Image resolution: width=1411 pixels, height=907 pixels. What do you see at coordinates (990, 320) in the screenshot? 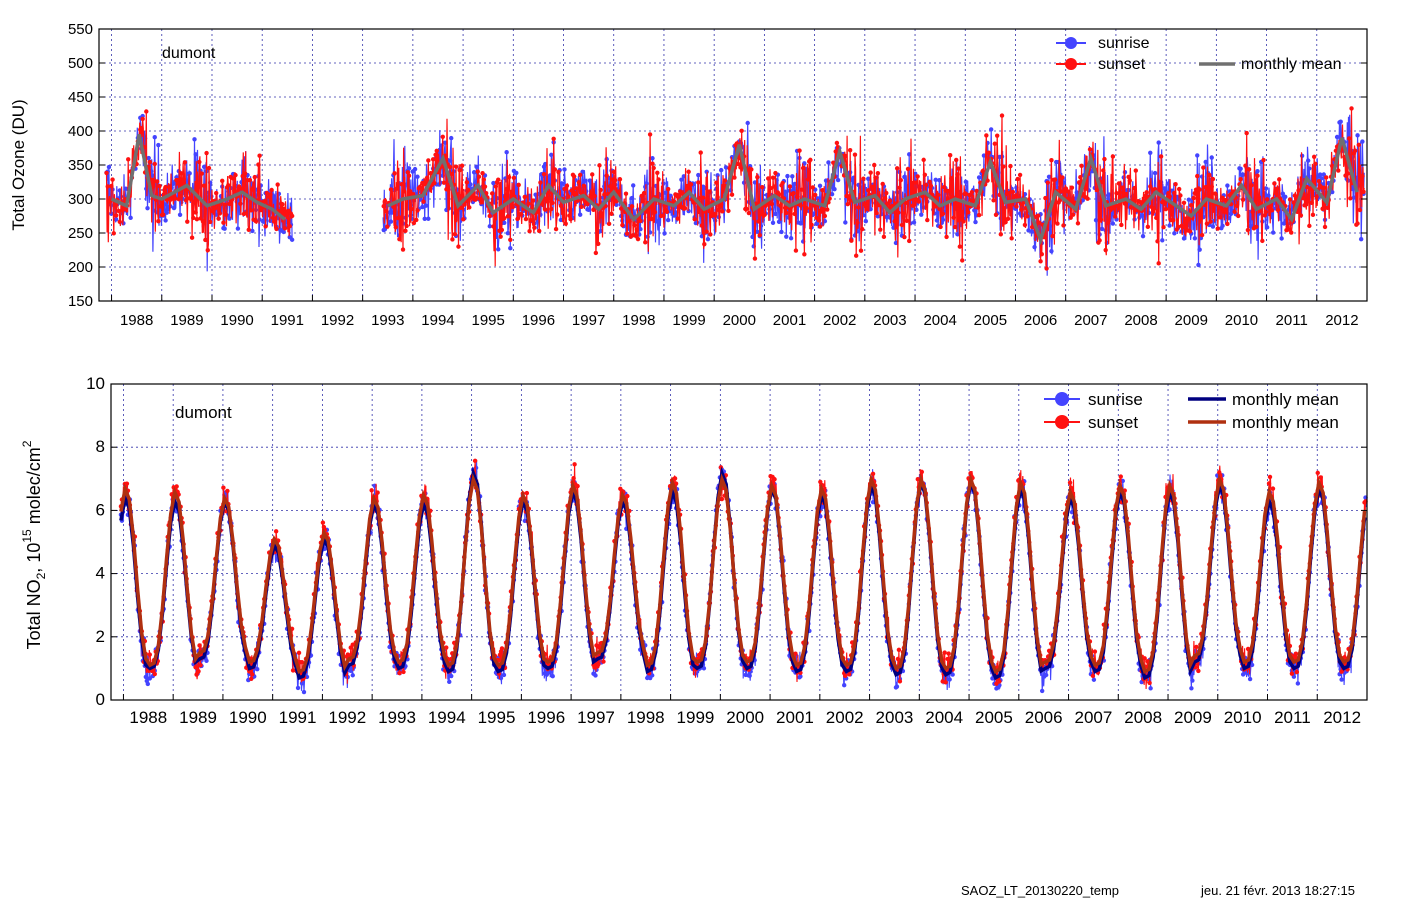
I see `x-tick-label: 2005` at bounding box center [990, 320].